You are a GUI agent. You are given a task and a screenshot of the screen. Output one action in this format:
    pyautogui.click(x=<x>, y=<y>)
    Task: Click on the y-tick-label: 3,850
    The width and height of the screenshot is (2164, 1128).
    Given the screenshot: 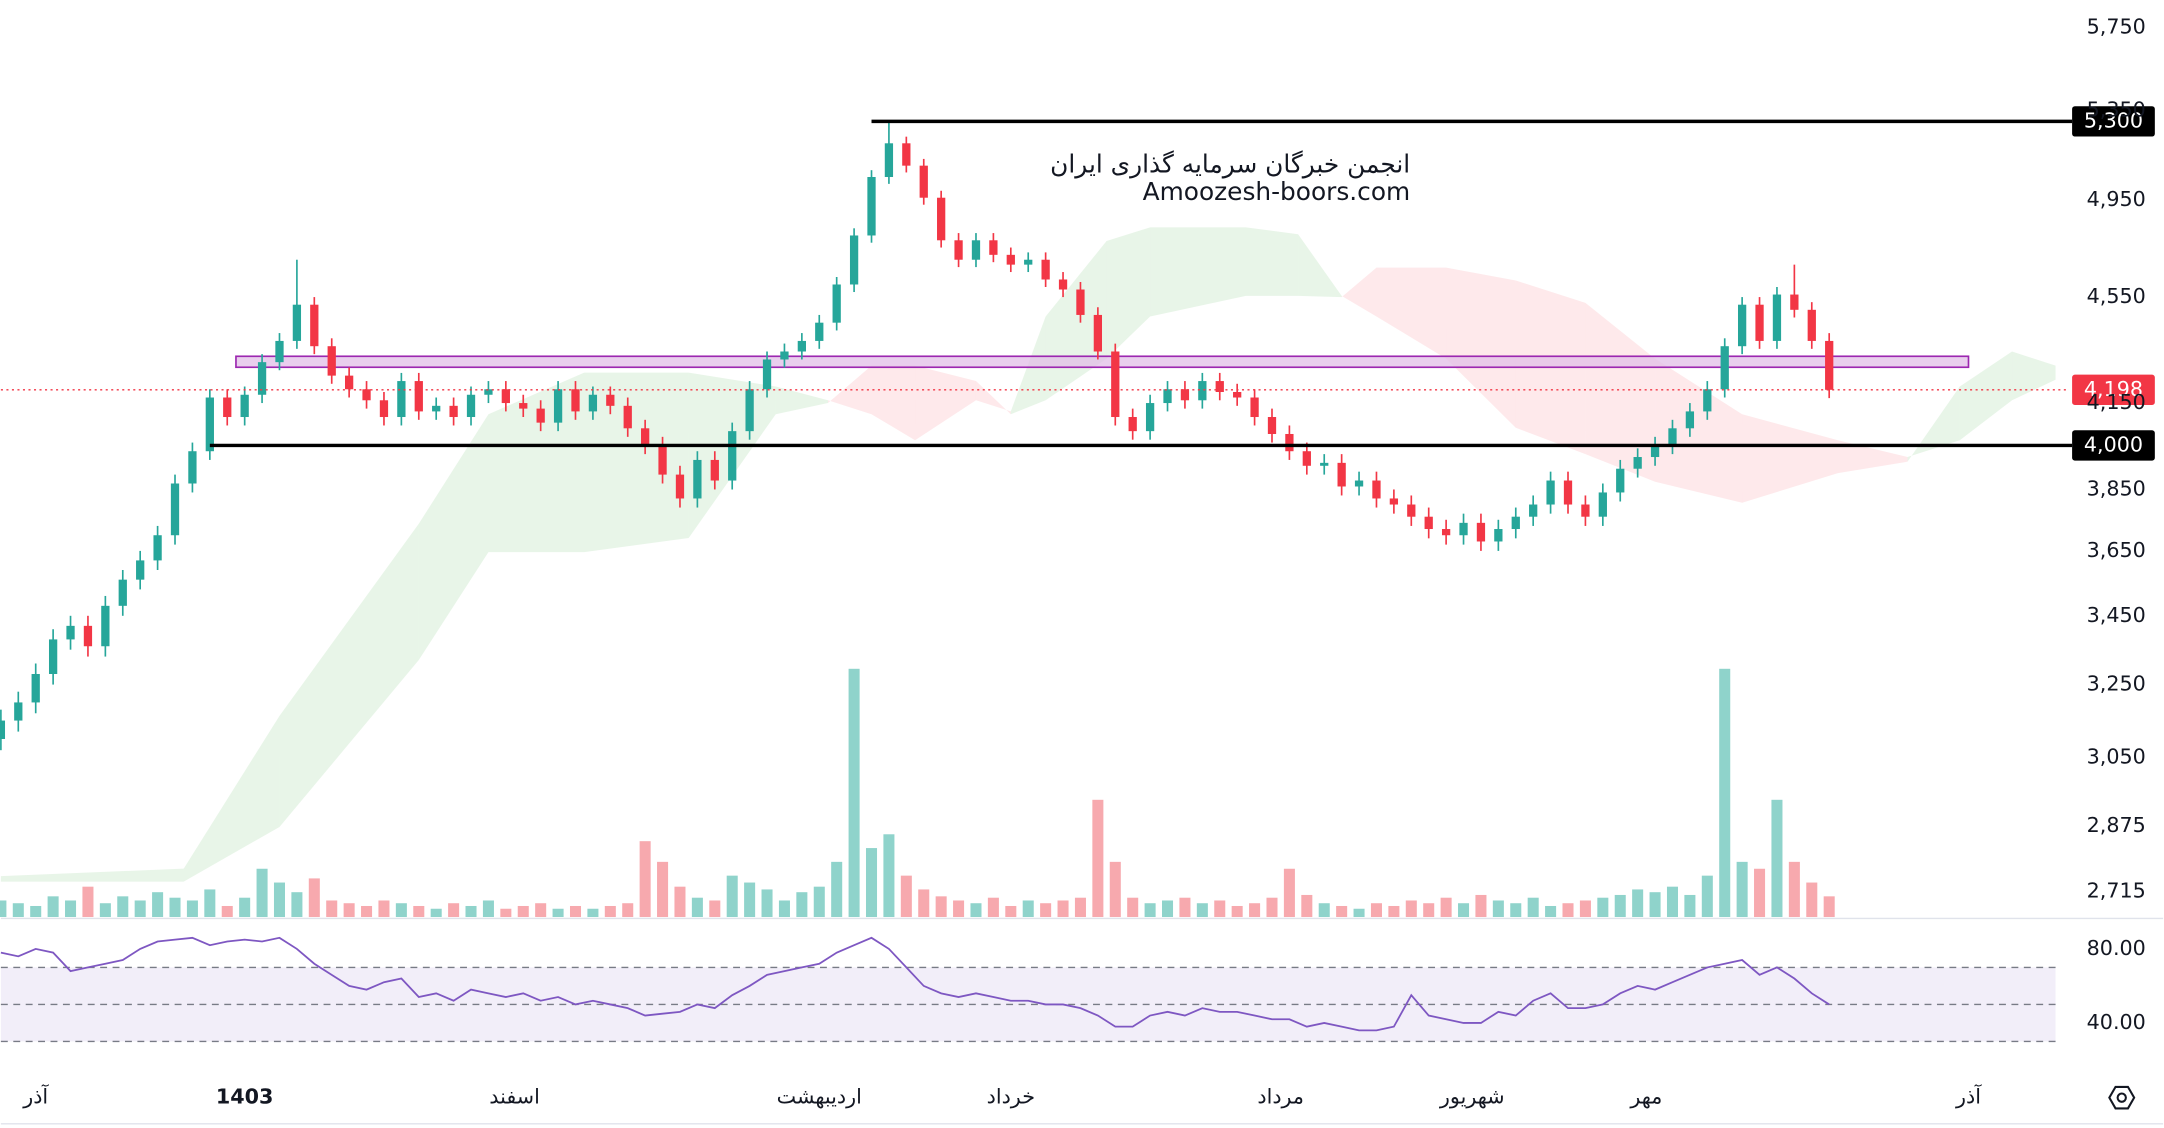 What is the action you would take?
    pyautogui.click(x=2116, y=488)
    